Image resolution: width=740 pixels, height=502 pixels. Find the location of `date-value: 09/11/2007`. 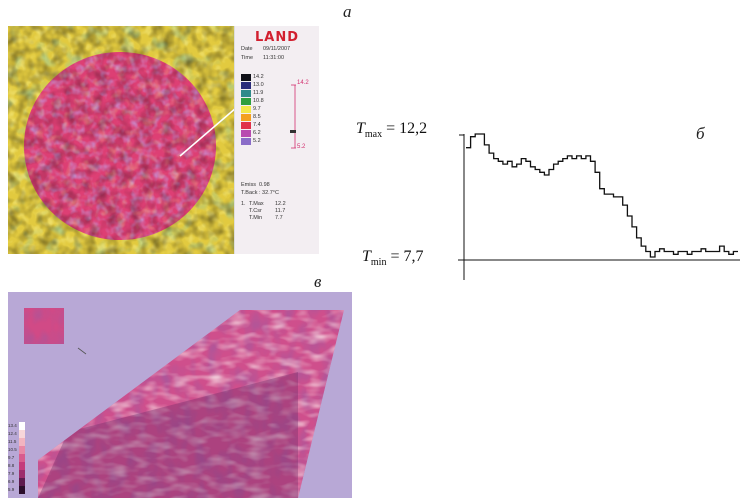

date-value: 09/11/2007 is located at coordinates (277, 49).